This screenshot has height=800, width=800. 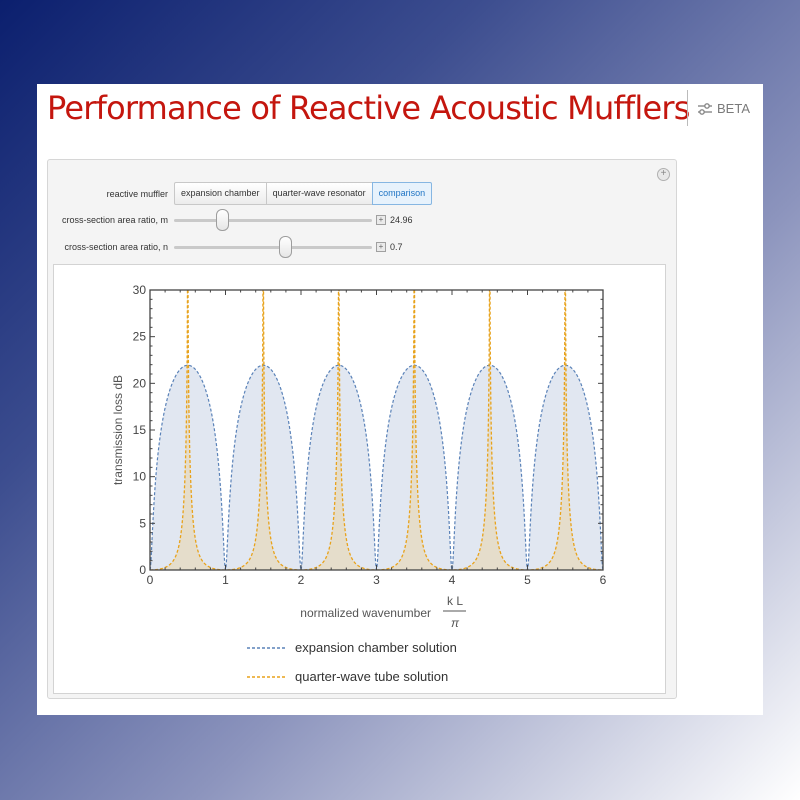 I want to click on slider-m-thumb, so click(x=222, y=220).